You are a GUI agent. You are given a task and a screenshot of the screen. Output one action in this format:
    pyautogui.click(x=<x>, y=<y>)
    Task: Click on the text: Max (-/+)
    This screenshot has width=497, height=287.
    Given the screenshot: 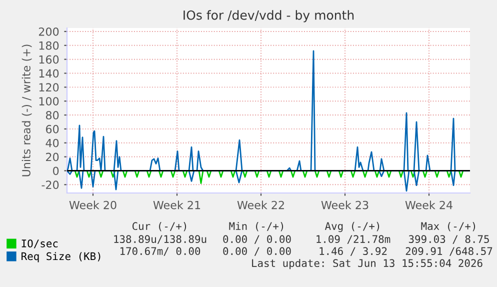 What is the action you would take?
    pyautogui.click(x=448, y=227)
    